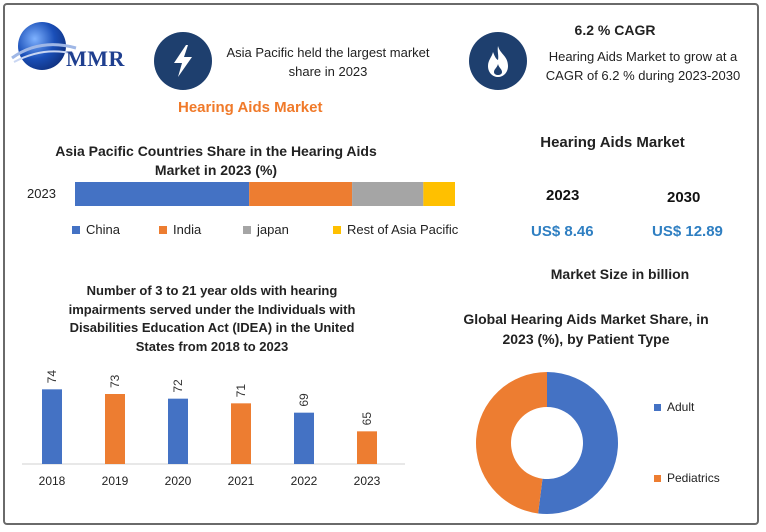 The image size is (766, 532). What do you see at coordinates (250, 107) in the screenshot?
I see `main-title: Hearing Aids Market` at bounding box center [250, 107].